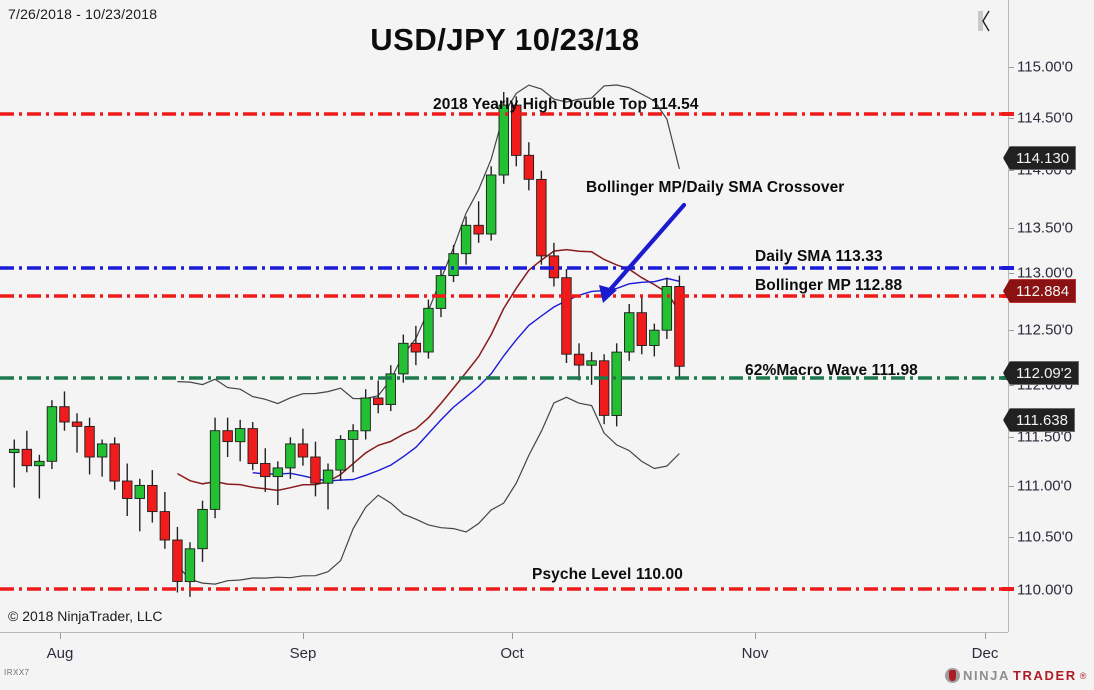  I want to click on crossover-arrow-icon, so click(643, 252).